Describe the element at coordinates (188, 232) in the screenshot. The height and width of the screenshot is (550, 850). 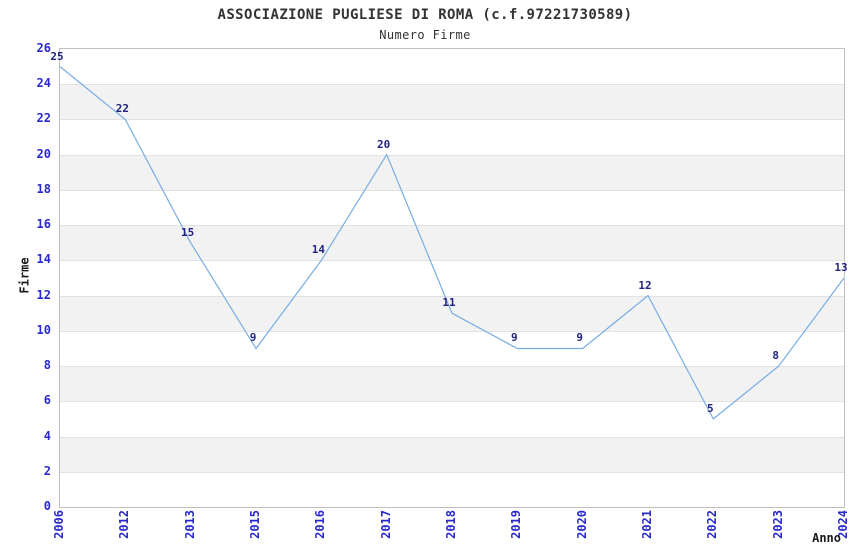
I see `data-point-label: 15` at that location.